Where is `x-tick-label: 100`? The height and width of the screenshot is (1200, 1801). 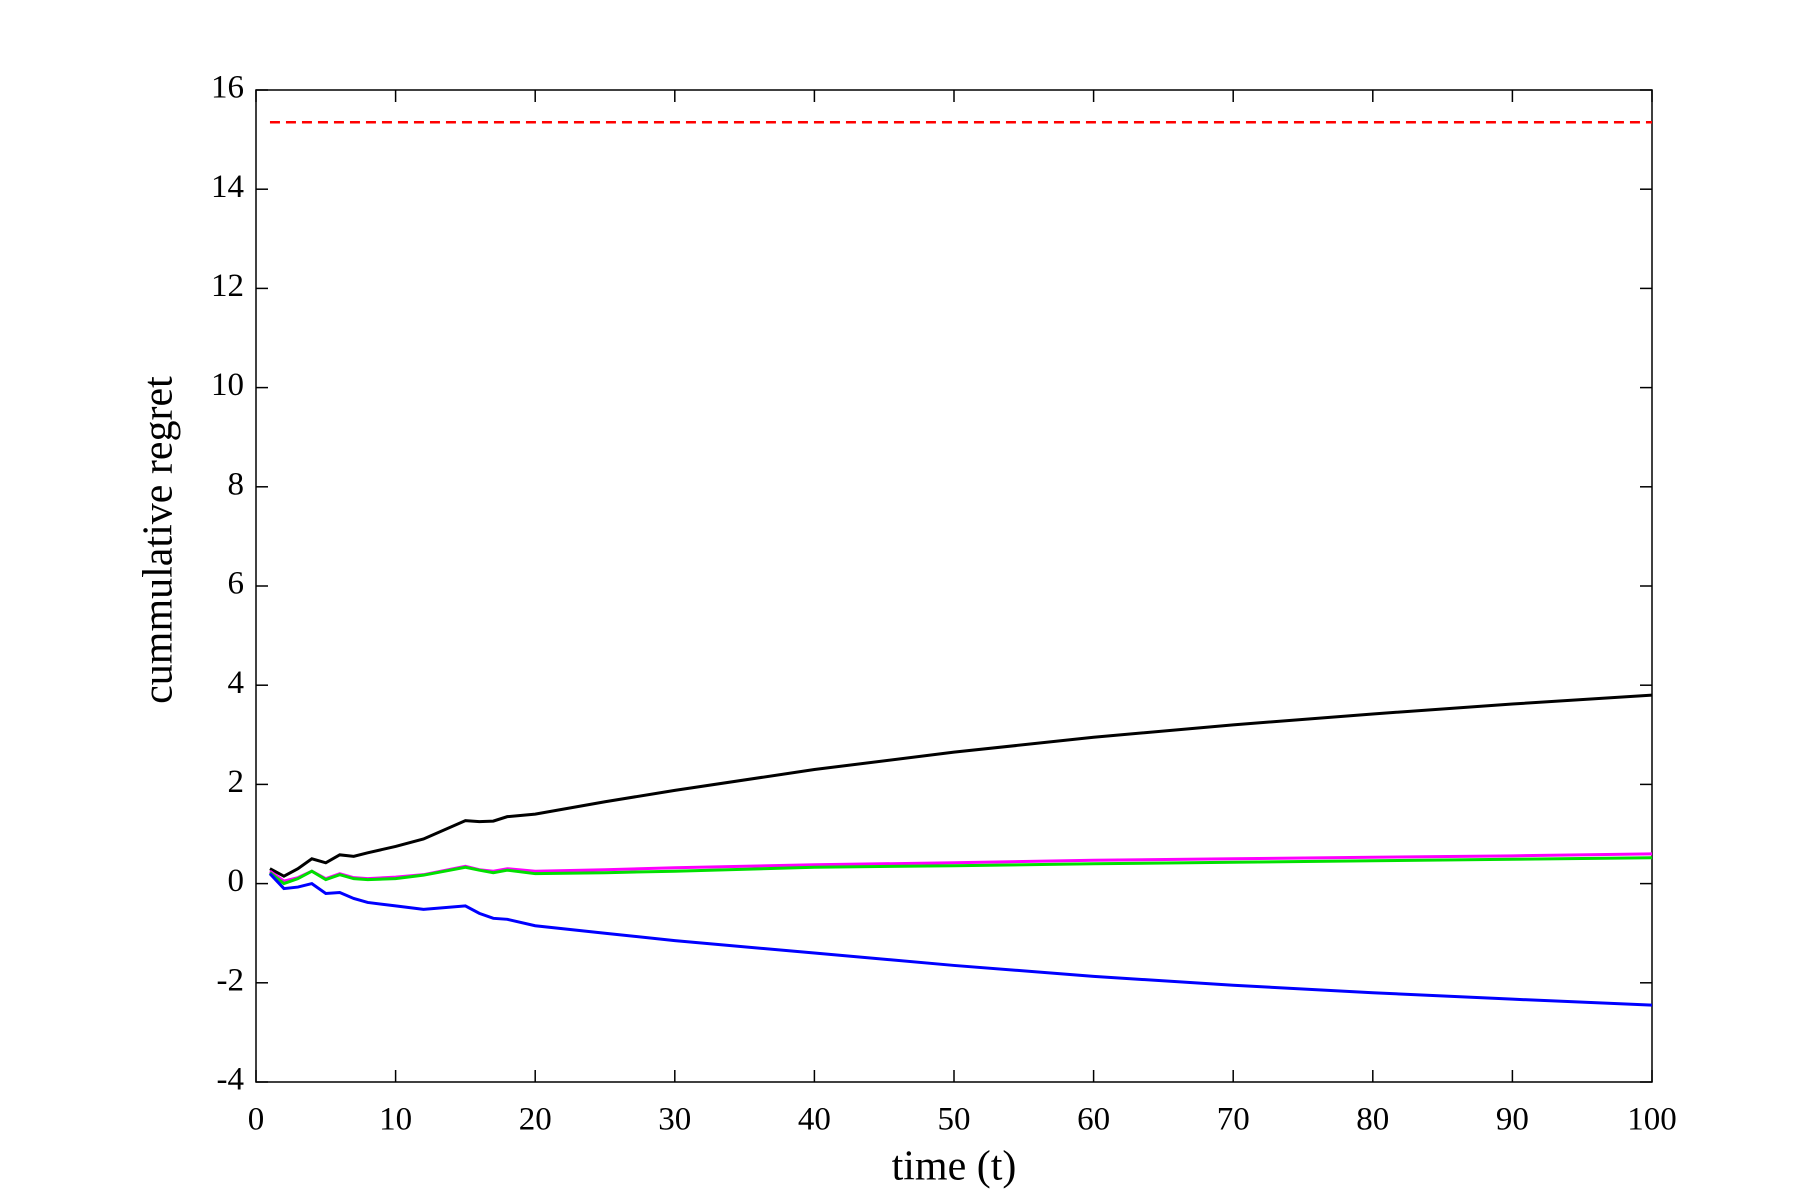 x-tick-label: 100 is located at coordinates (1652, 1120).